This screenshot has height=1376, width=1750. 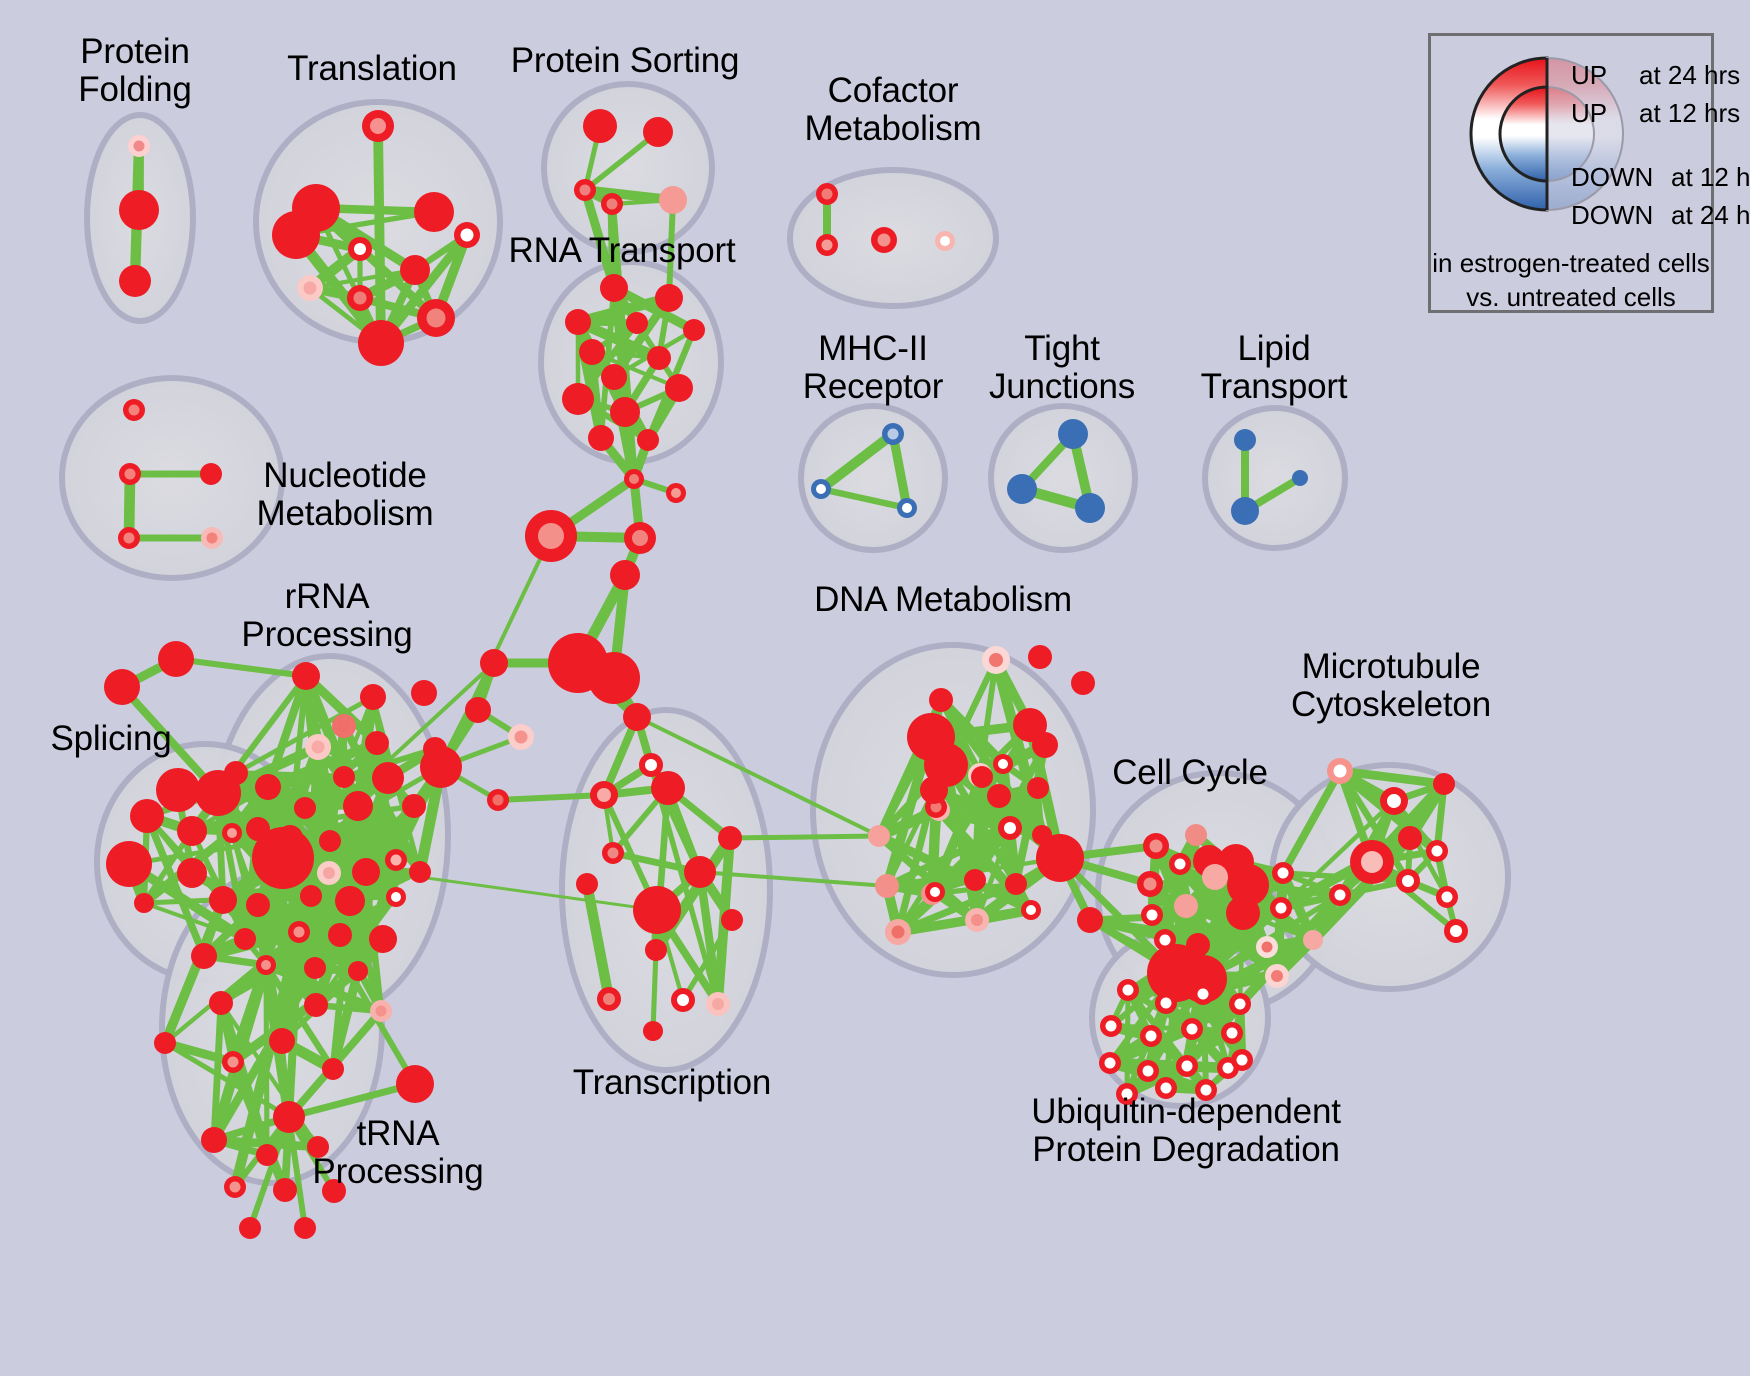 I want to click on cluster-label-cell-cycle: Cell Cycle, so click(x=1190, y=772).